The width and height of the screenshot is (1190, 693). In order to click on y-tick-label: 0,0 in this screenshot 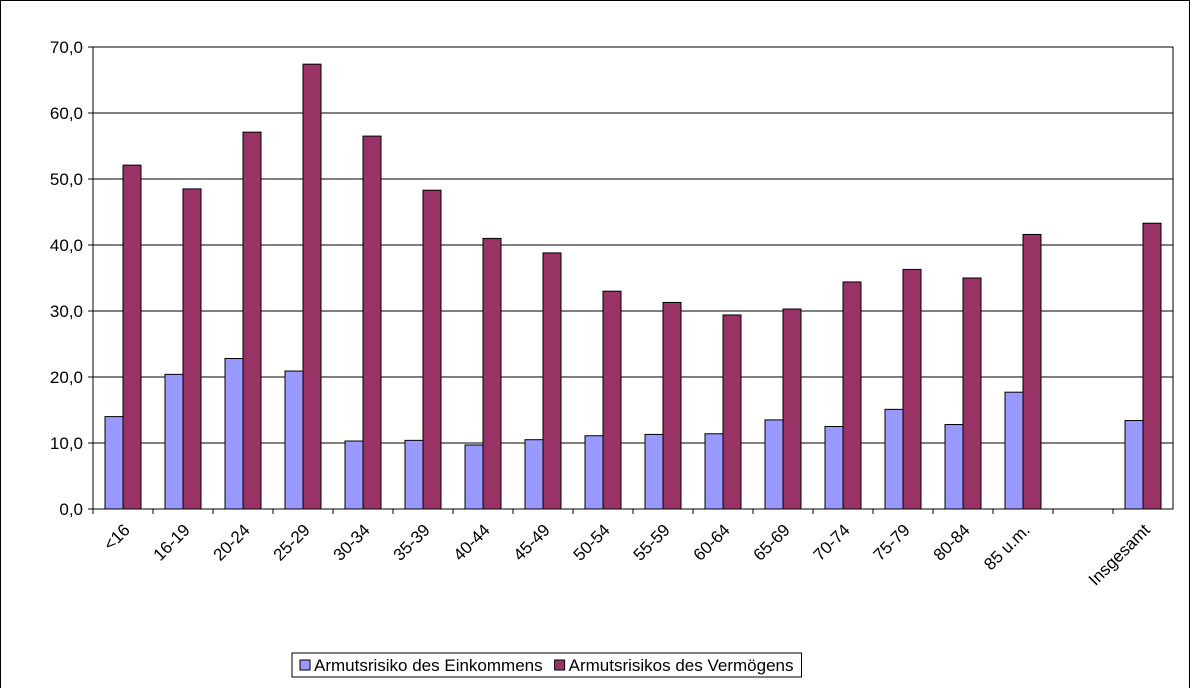, I will do `click(71, 509)`.